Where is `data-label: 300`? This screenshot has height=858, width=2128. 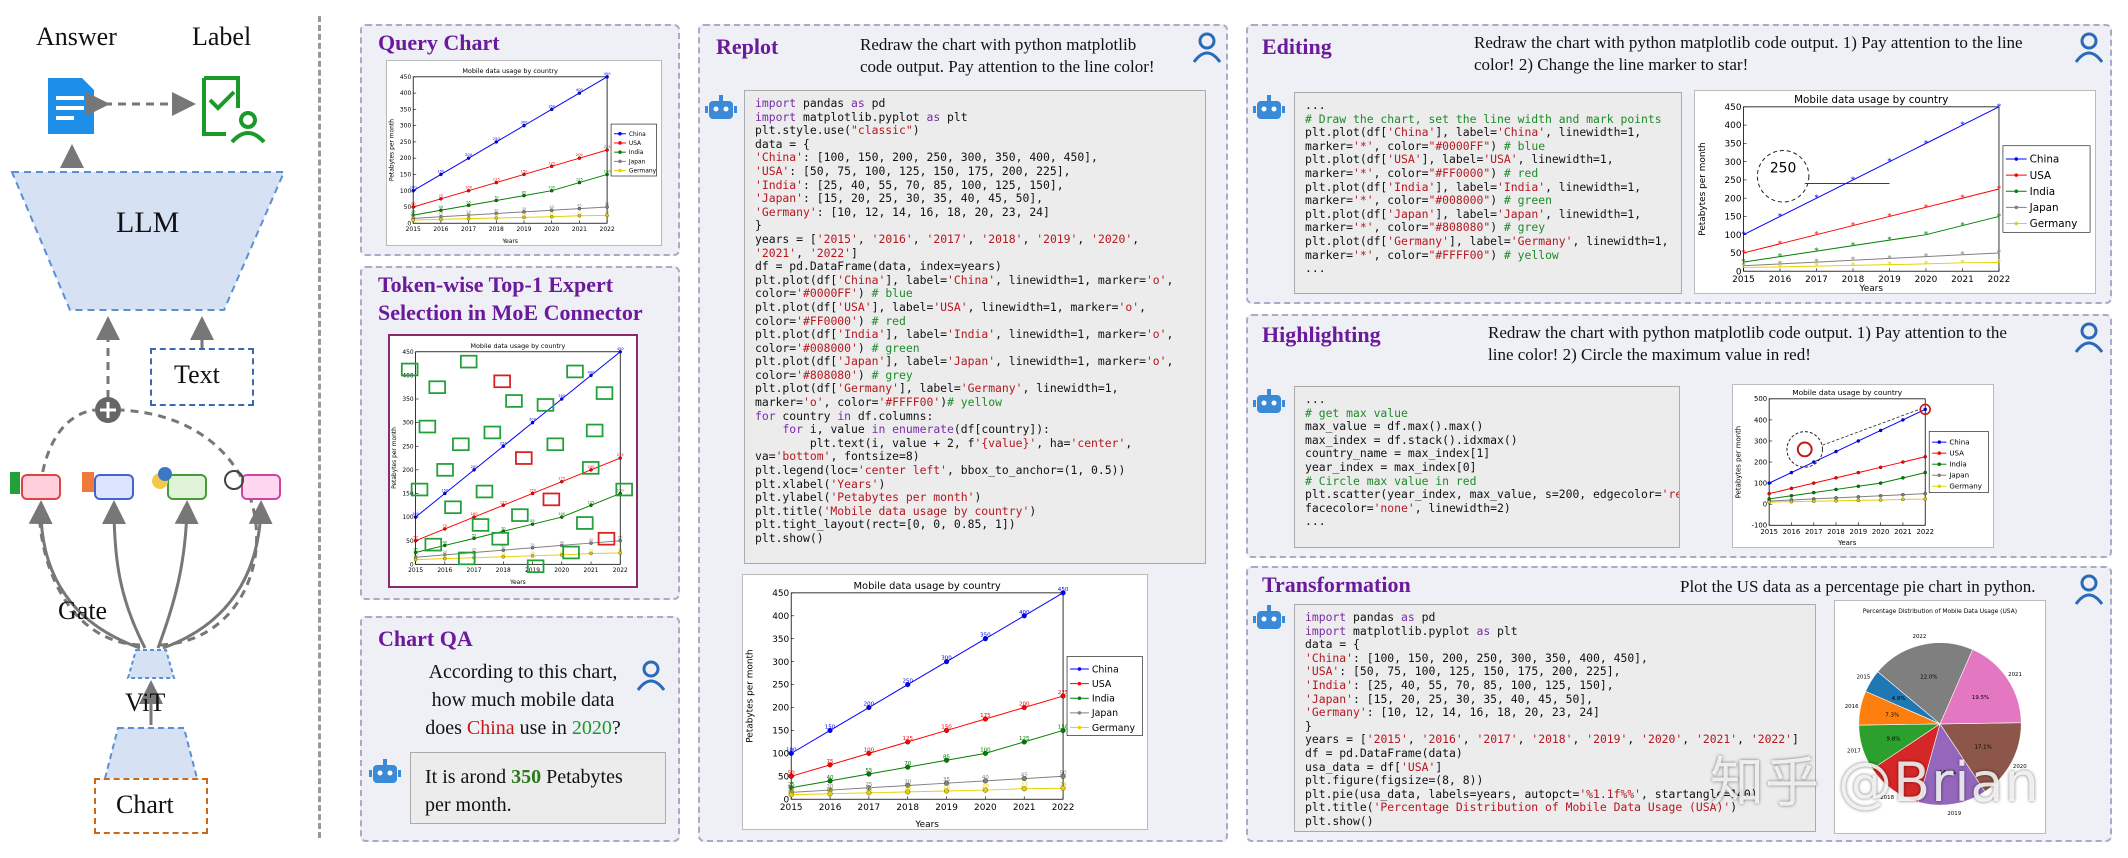 data-label: 300 is located at coordinates (525, 123).